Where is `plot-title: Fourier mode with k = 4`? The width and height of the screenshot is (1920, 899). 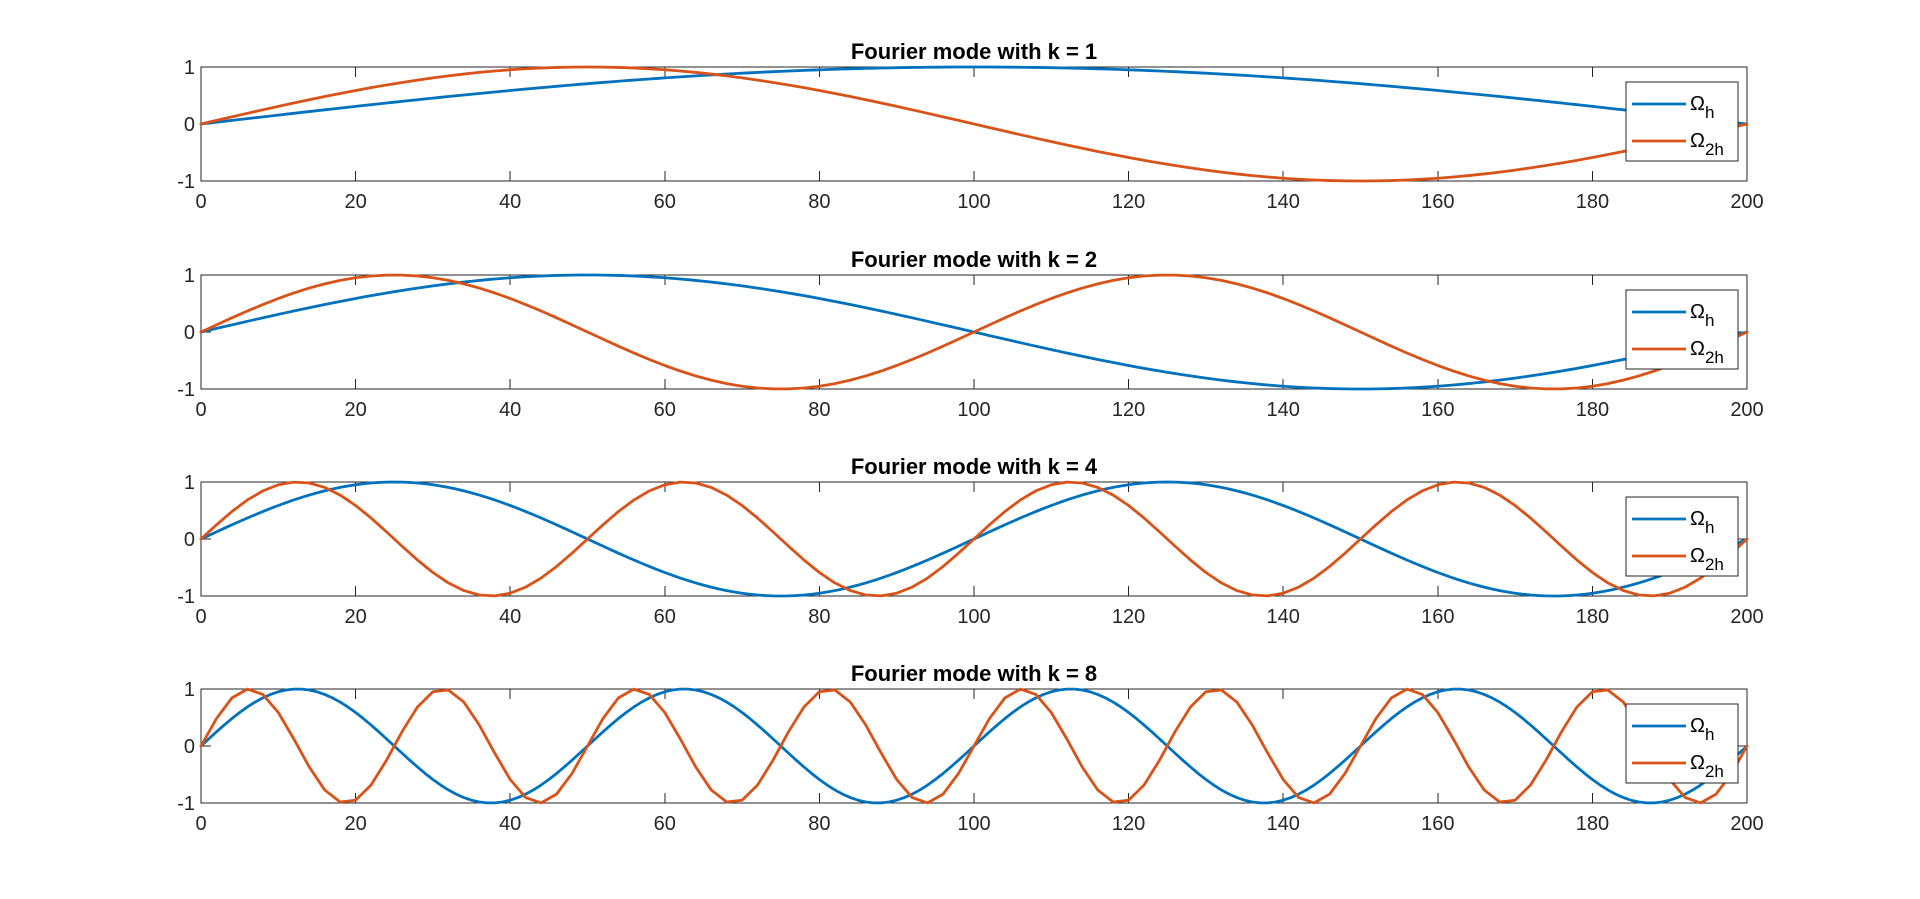
plot-title: Fourier mode with k = 4 is located at coordinates (974, 466).